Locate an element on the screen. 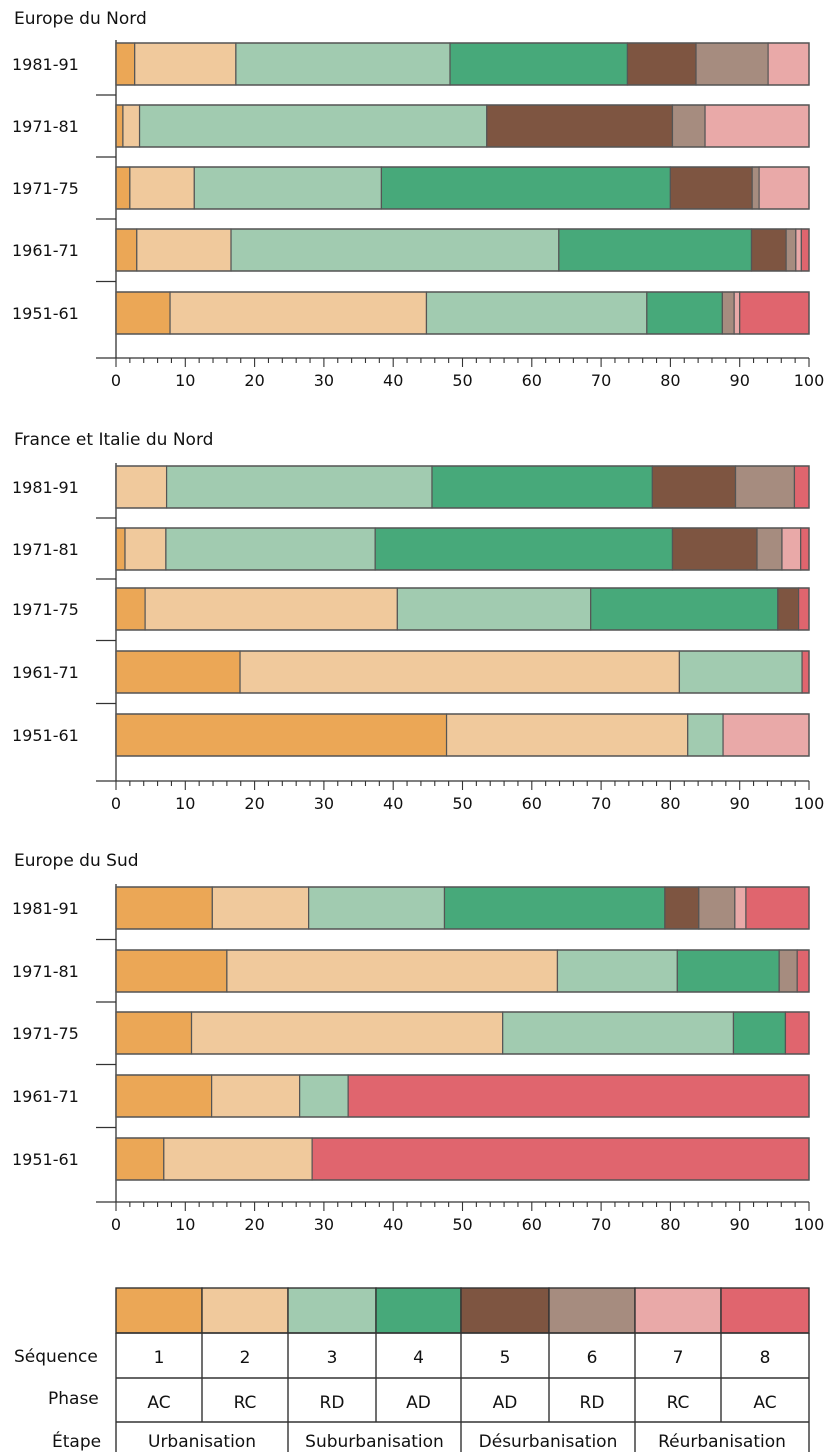  etape-value: Réurbanisation is located at coordinates (722, 1442).